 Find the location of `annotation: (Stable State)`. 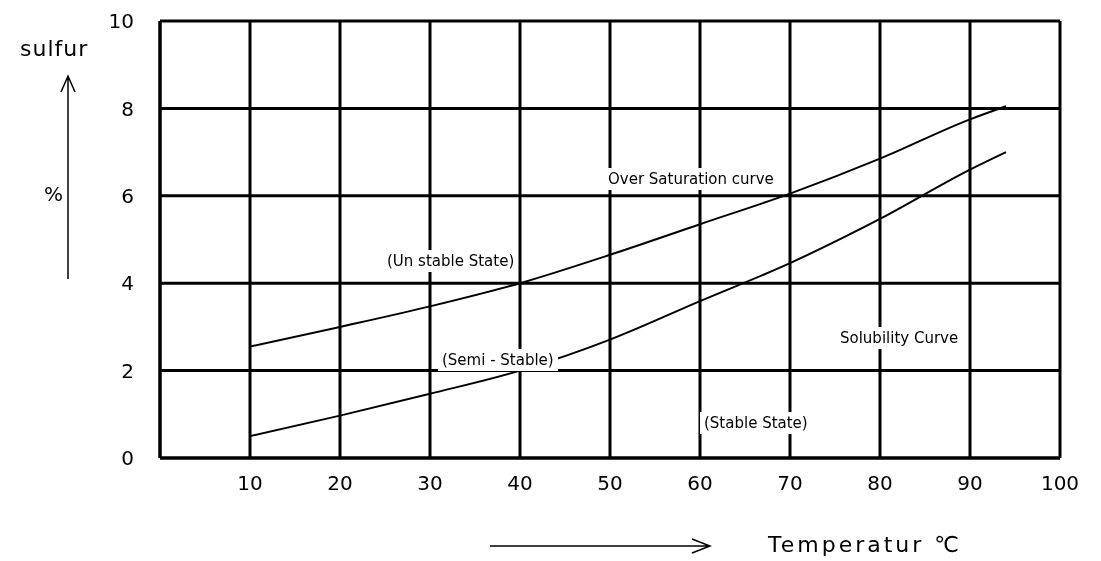

annotation: (Stable State) is located at coordinates (756, 423).